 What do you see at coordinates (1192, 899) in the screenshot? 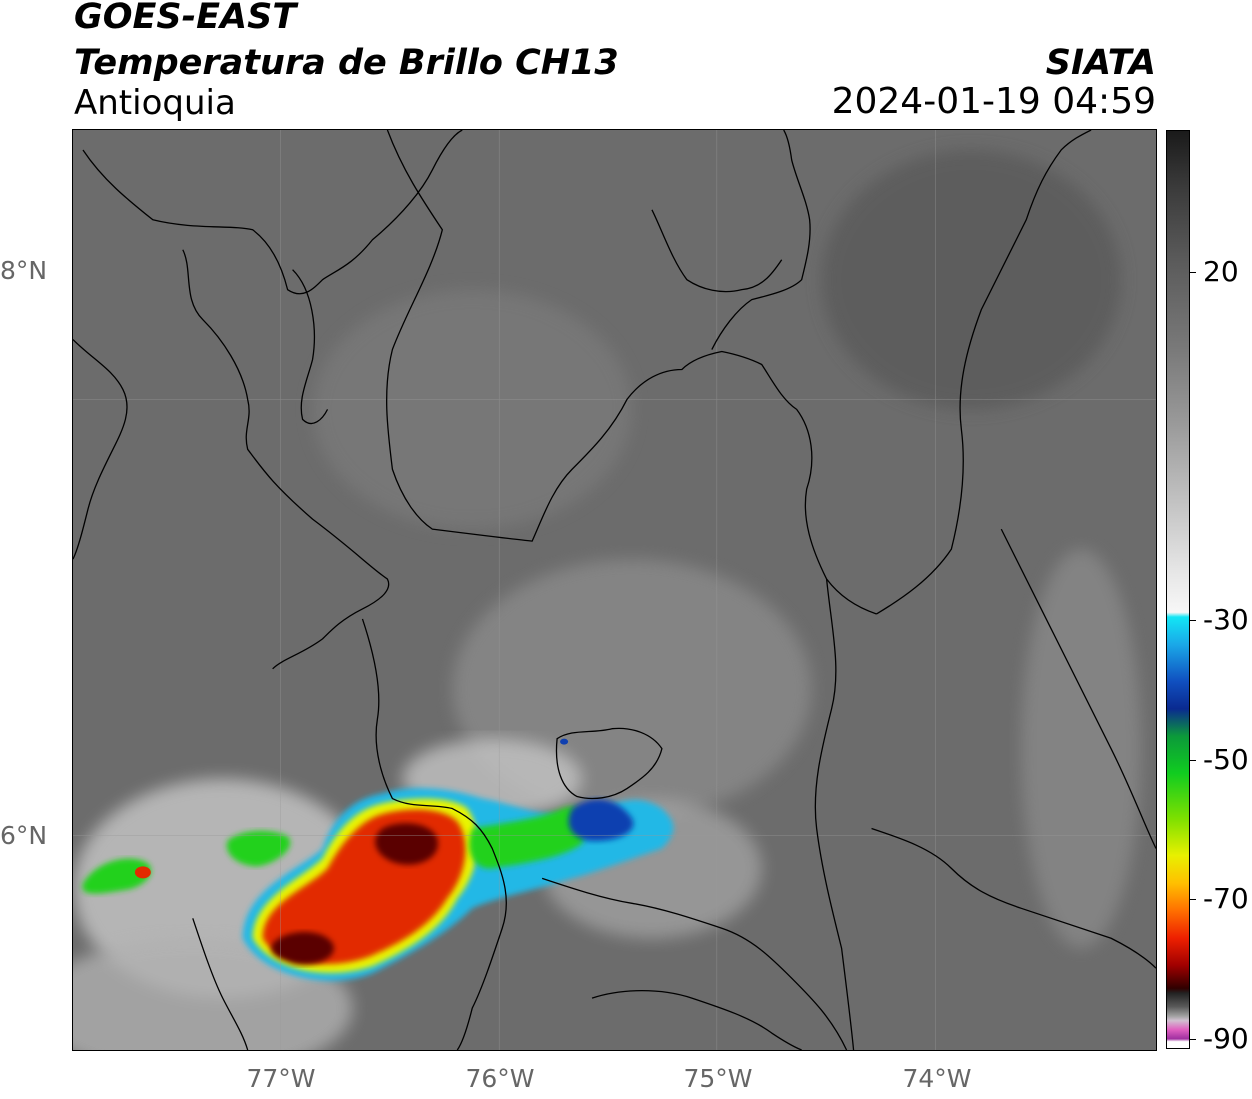
I see `colorbar-tick-minus70` at bounding box center [1192, 899].